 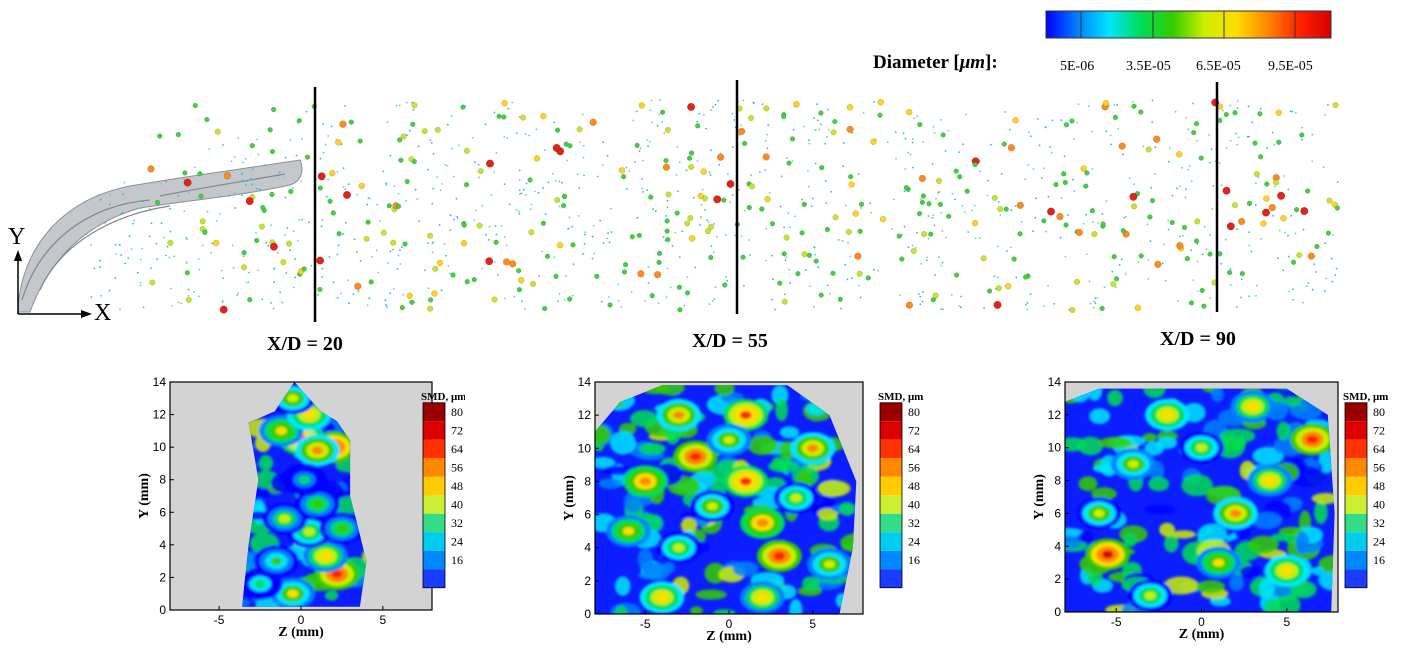 What do you see at coordinates (914, 468) in the screenshot?
I see `smd-colorbar-label: 56` at bounding box center [914, 468].